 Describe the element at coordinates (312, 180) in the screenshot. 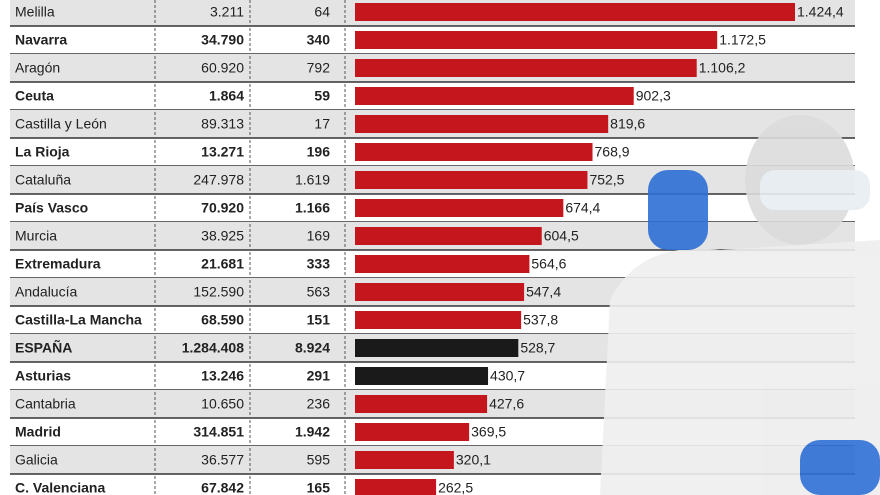

I see `deaths: 1.619` at that location.